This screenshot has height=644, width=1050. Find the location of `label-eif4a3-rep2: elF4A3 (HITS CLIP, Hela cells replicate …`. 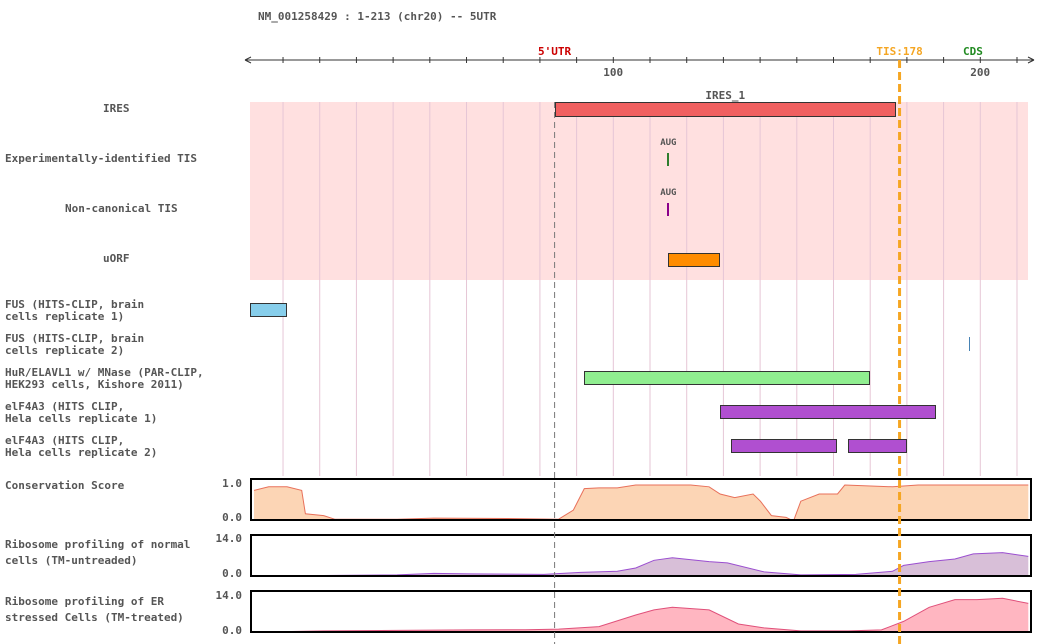

label-eif4a3-rep2: elF4A3 (HITS CLIP, Hela cells replicate … is located at coordinates (81, 446).